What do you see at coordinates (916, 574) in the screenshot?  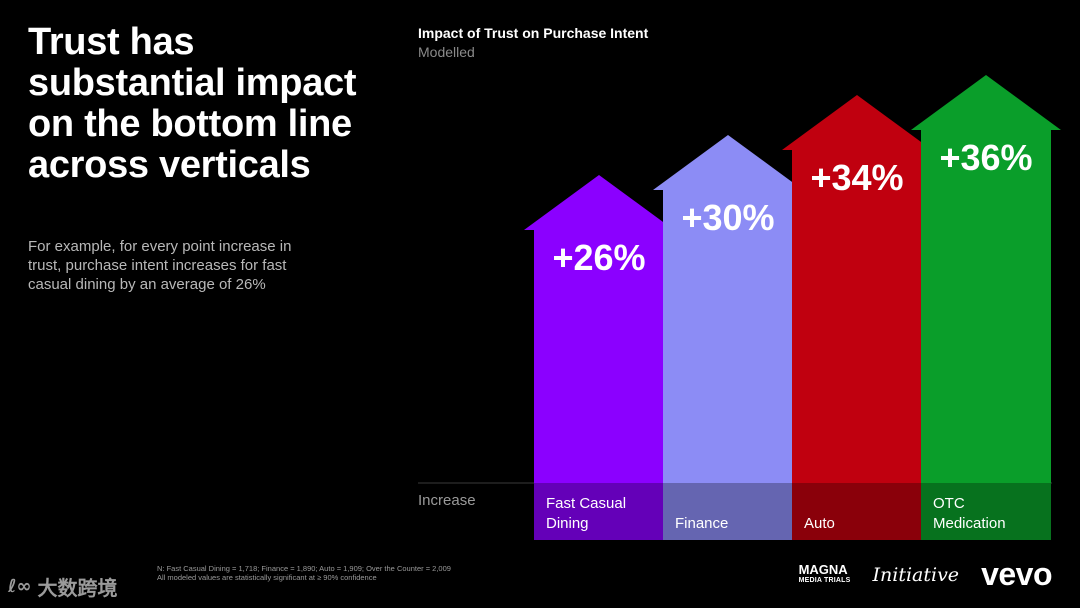 I see `initiative-logo: Initiative` at bounding box center [916, 574].